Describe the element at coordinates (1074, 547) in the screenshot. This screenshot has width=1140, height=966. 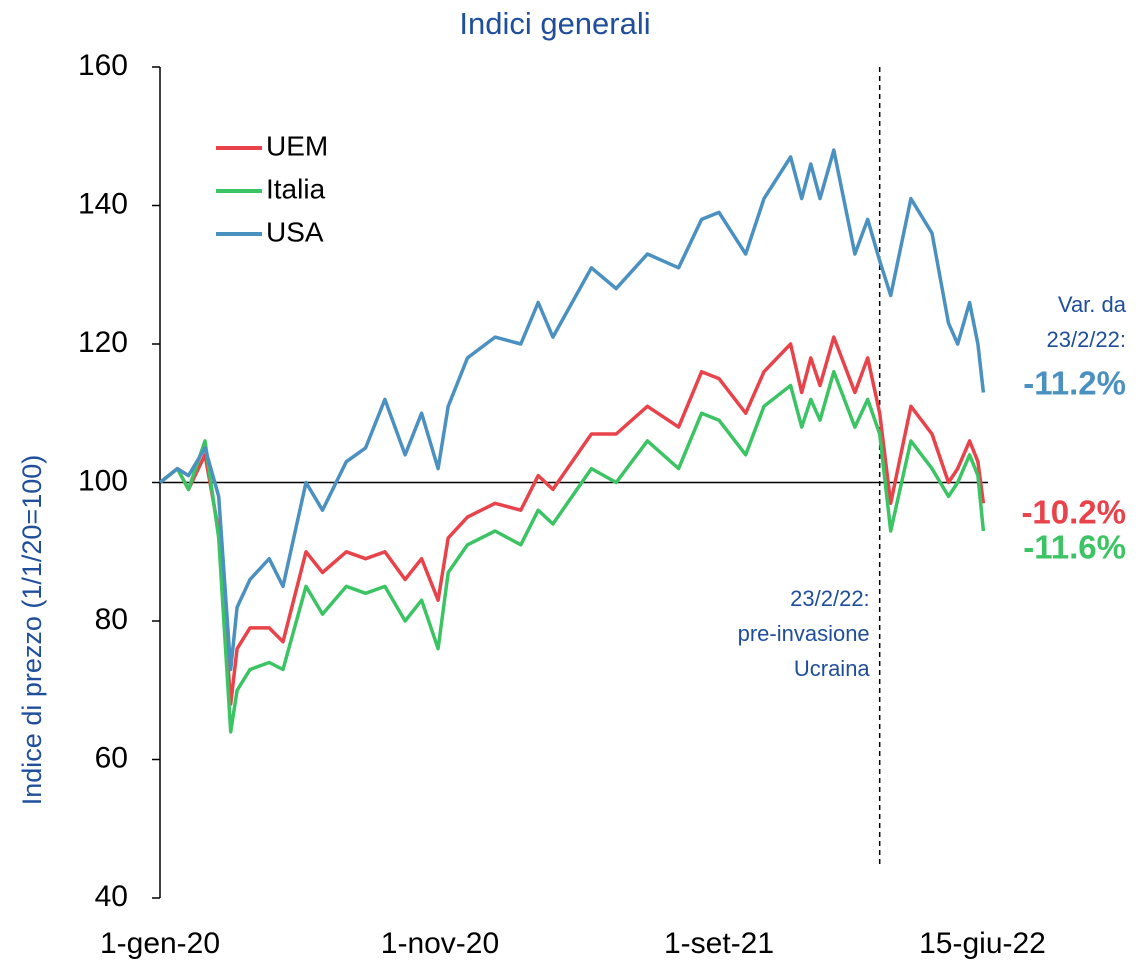
I see `end-label: -11.6%` at that location.